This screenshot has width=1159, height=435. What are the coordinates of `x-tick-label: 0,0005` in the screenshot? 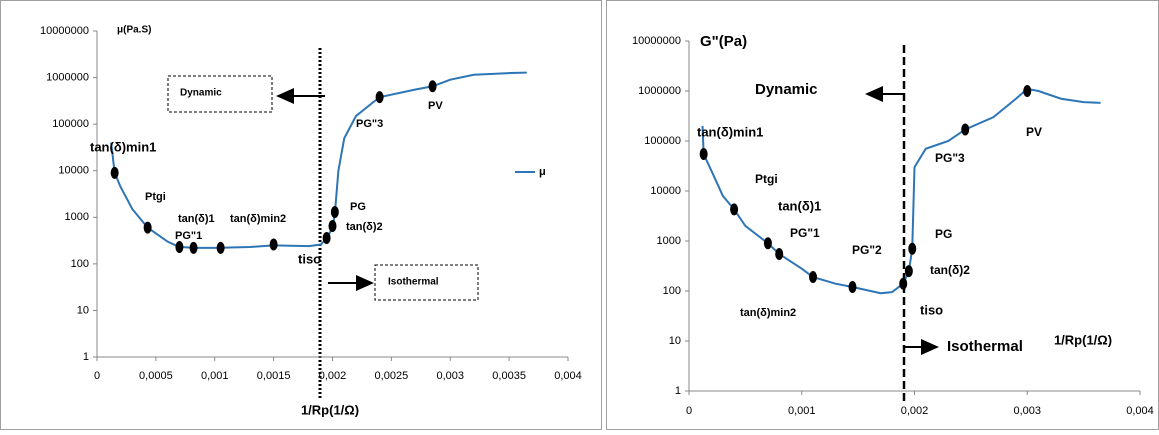 It's located at (156, 376).